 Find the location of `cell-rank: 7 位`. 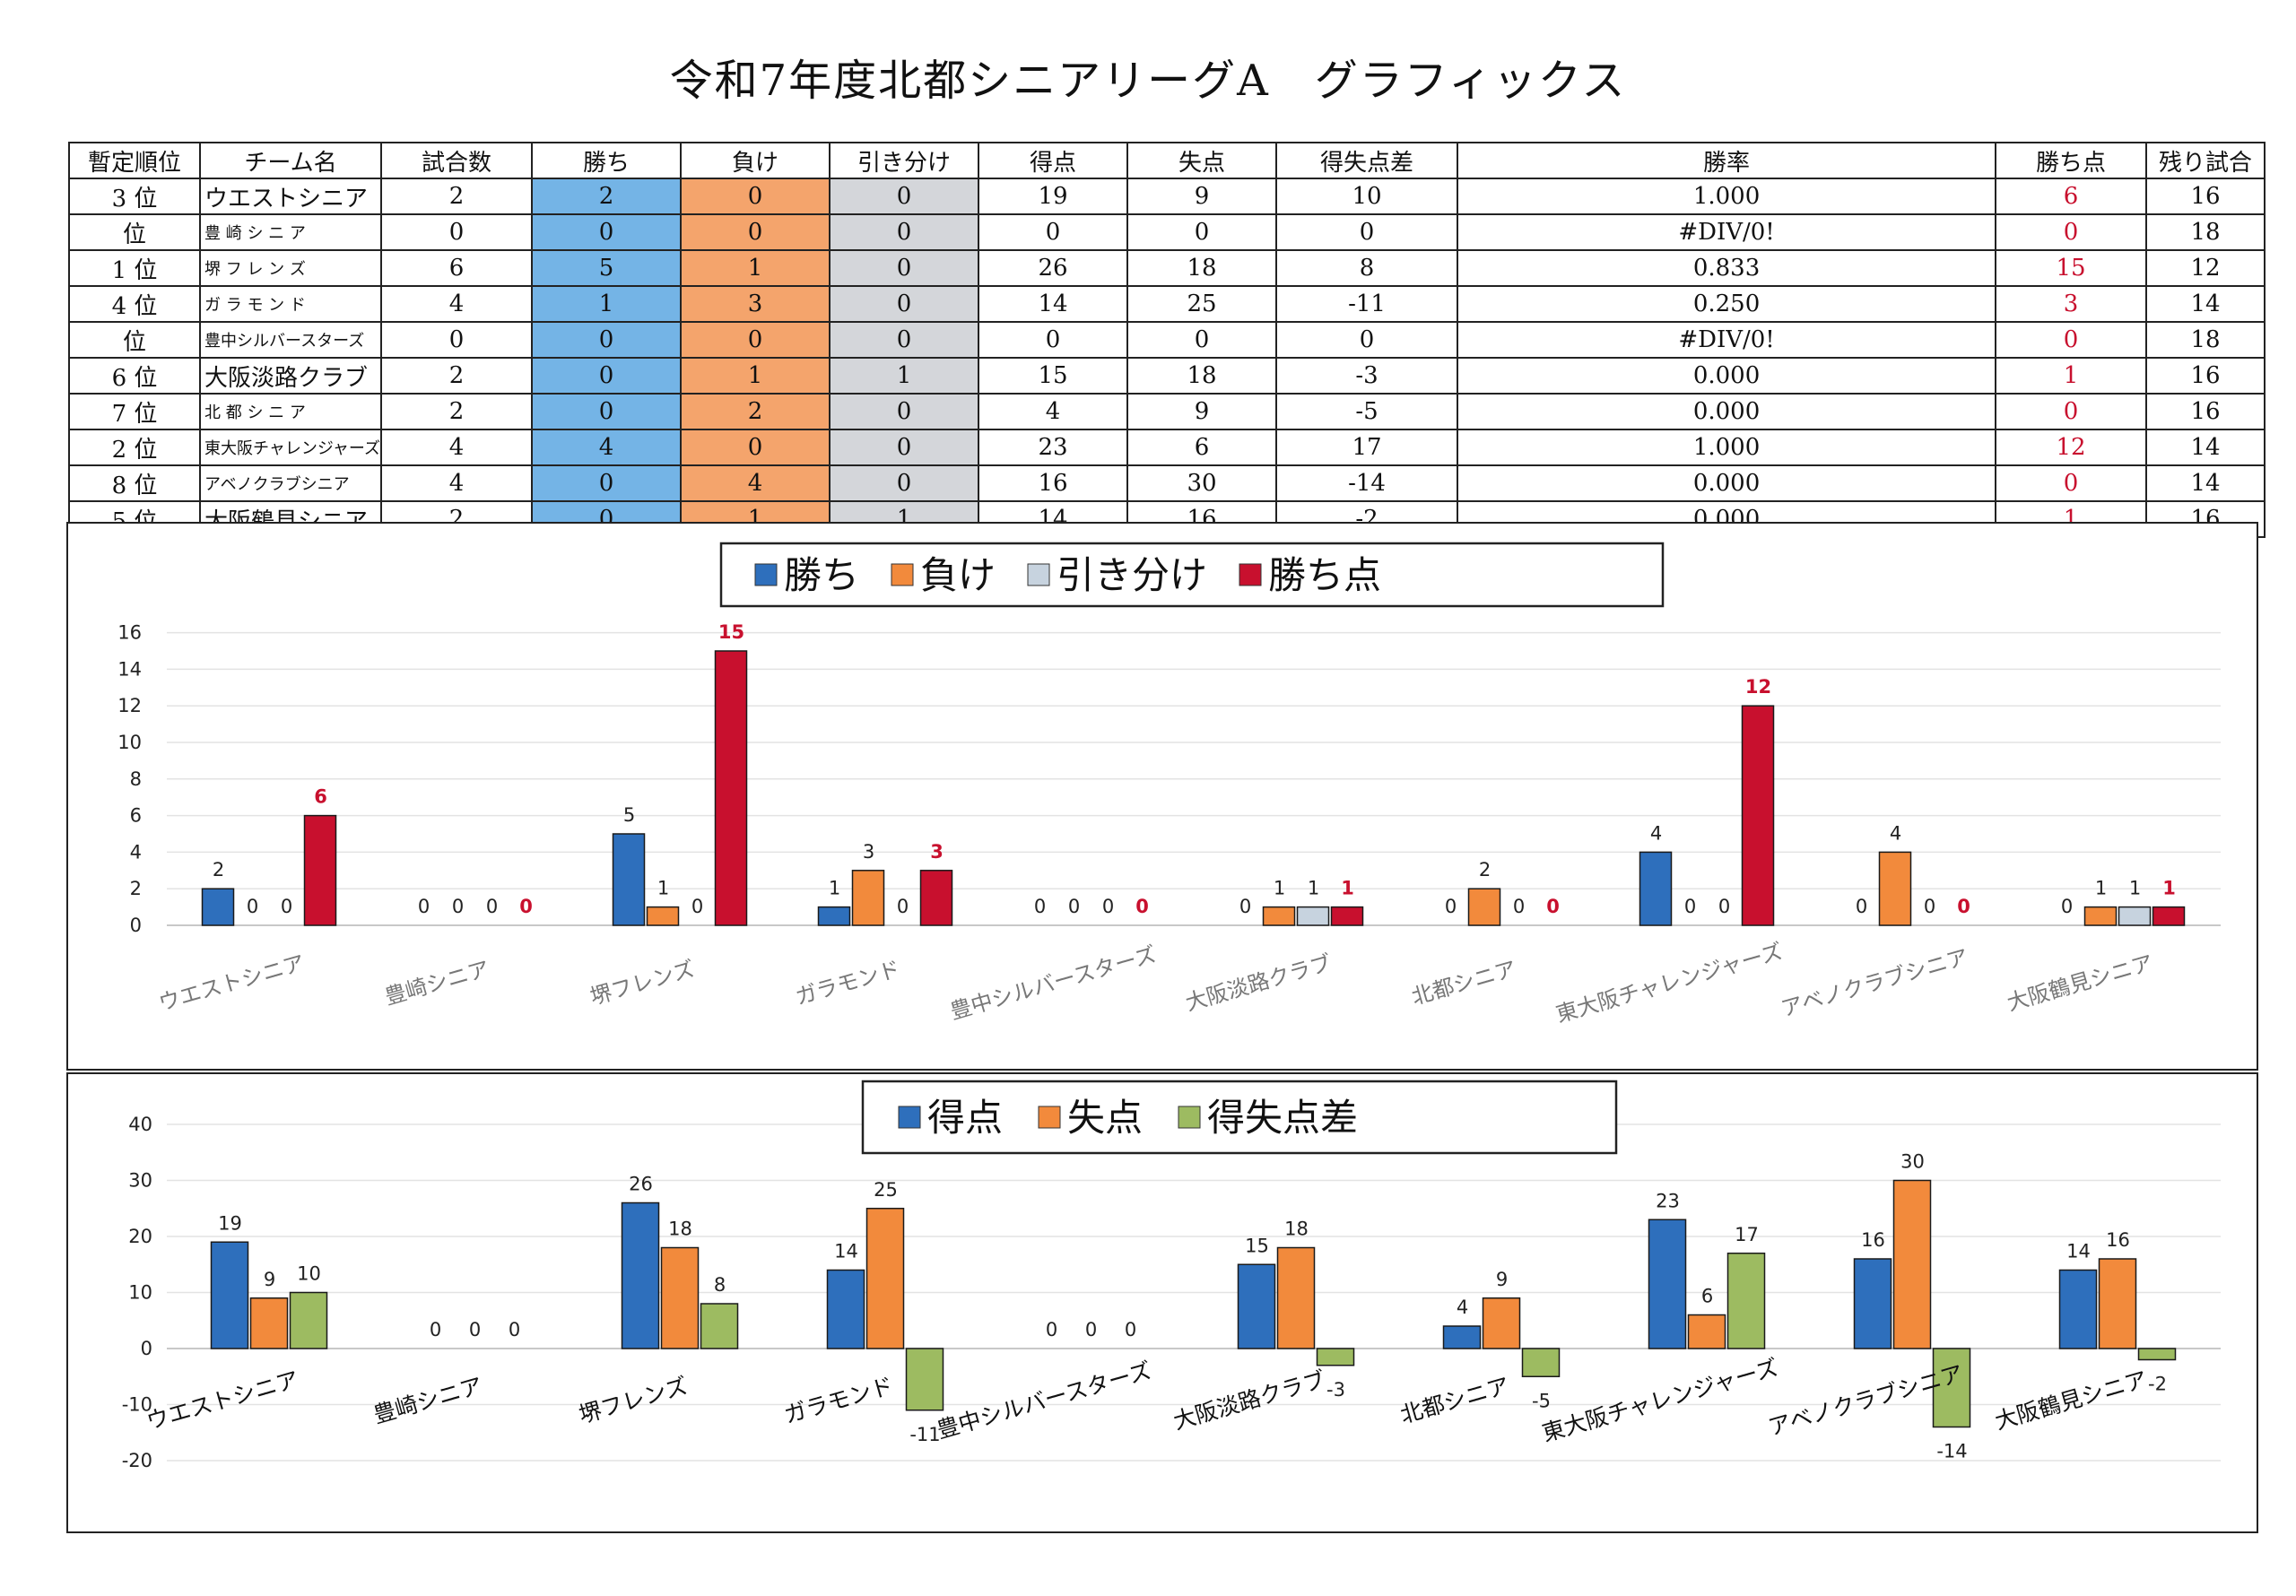

cell-rank: 7 位 is located at coordinates (134, 412).